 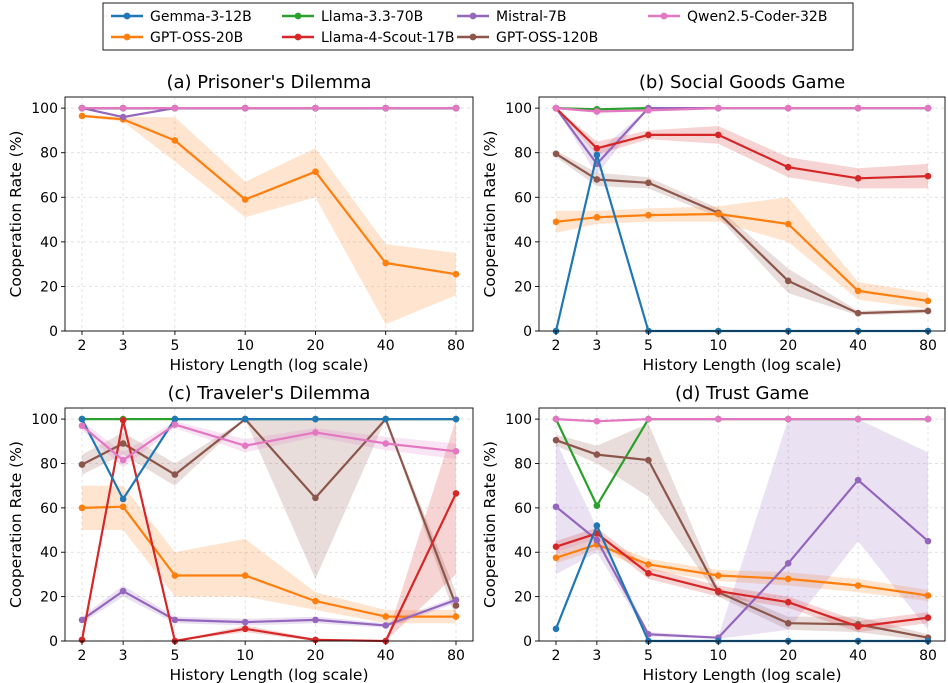 What do you see at coordinates (527, 38) in the screenshot?
I see `legend-entry-gpt-oss-120b: GPT-OSS-120B` at bounding box center [527, 38].